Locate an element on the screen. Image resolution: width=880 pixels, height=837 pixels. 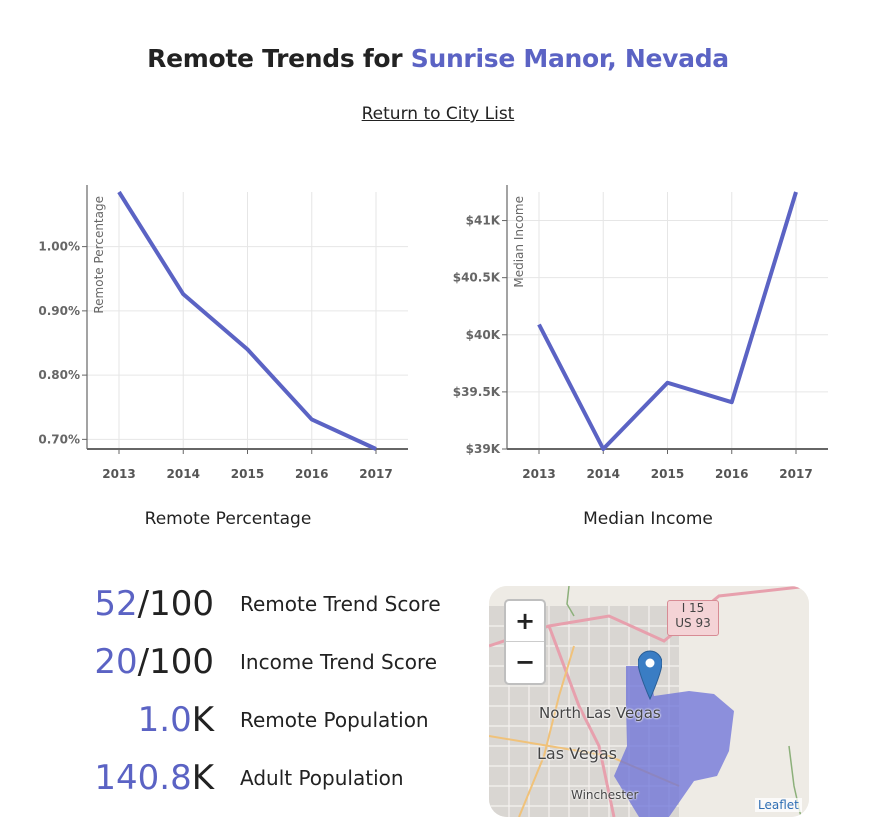
y-axis-label: Remote Percentage is located at coordinates (99, 255).